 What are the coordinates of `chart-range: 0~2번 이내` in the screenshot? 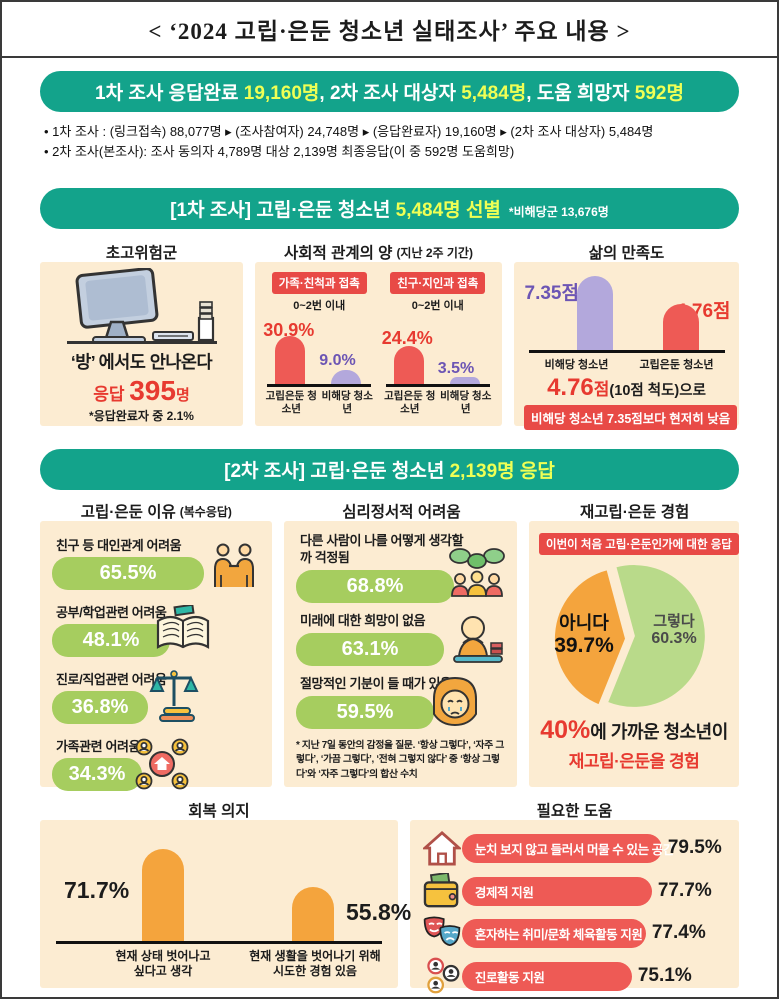 It's located at (319, 306).